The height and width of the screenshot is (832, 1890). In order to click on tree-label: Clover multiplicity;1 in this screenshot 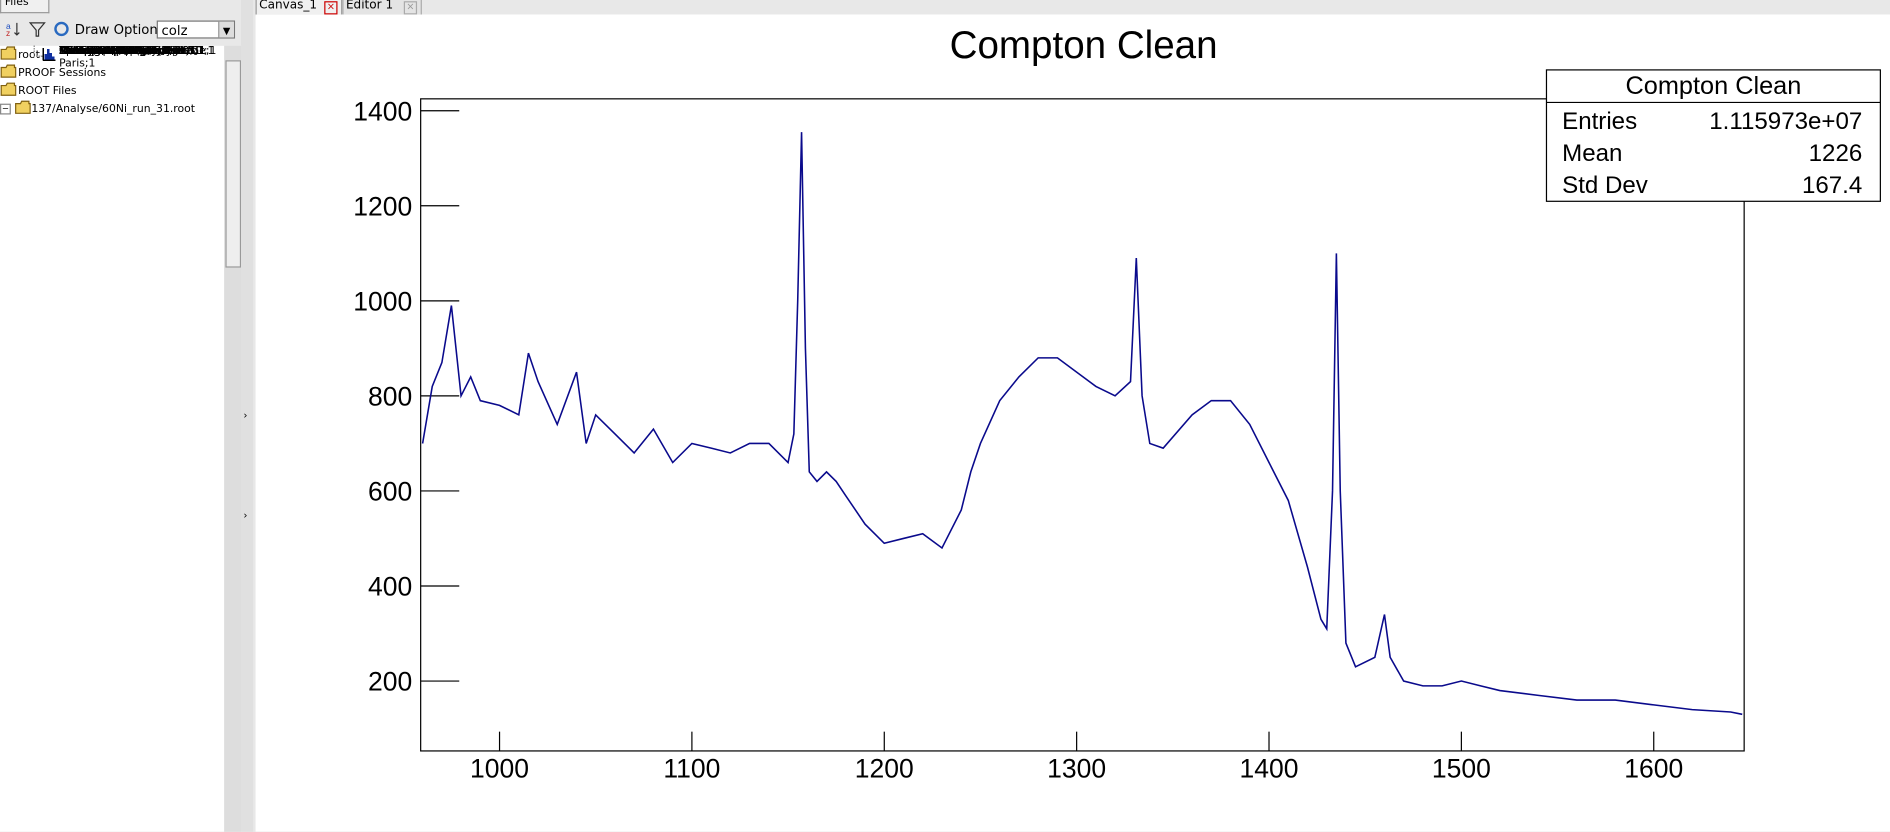, I will do `click(114, 51)`.